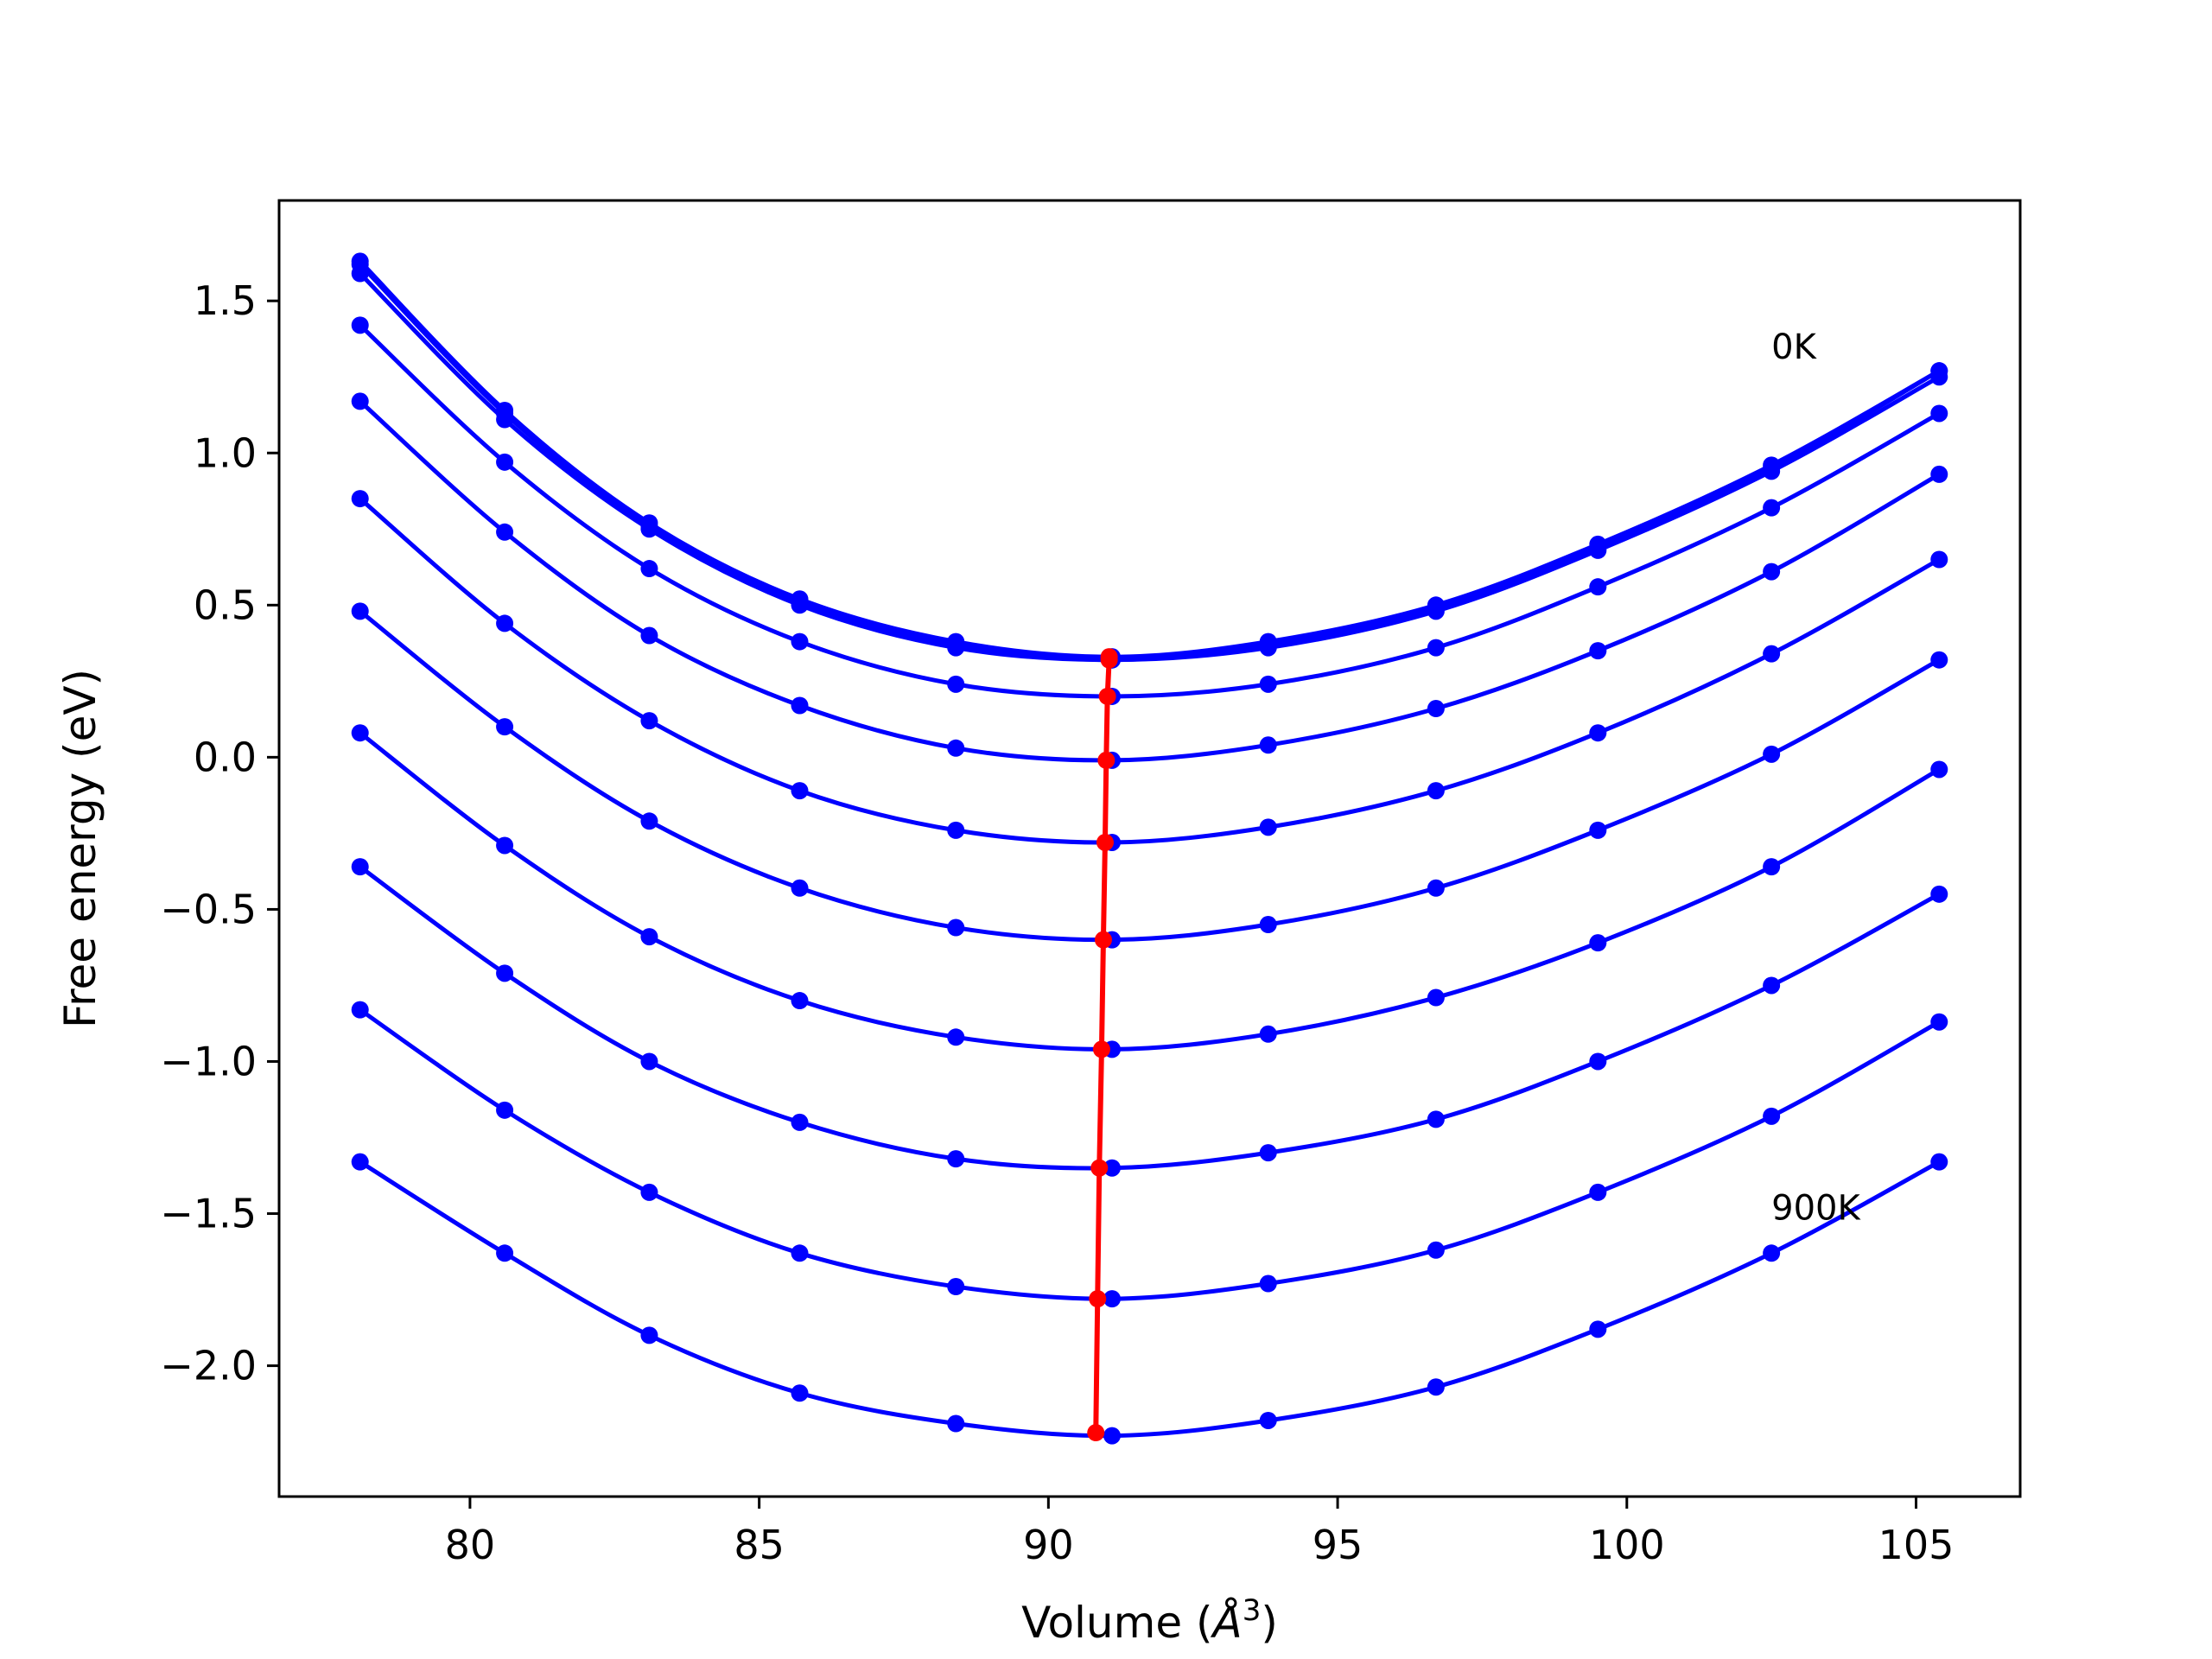  I want to click on y-tick-label: 1.5, so click(225, 300).